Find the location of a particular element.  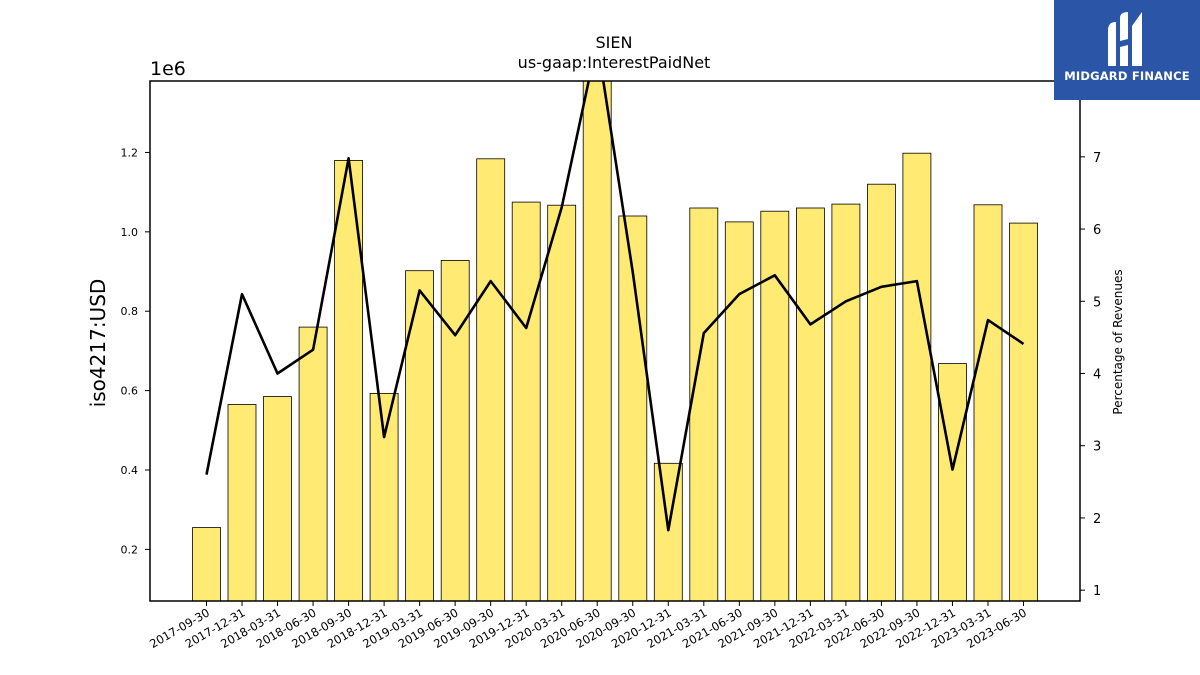

y-offset-label: 1e6 is located at coordinates (168, 69).